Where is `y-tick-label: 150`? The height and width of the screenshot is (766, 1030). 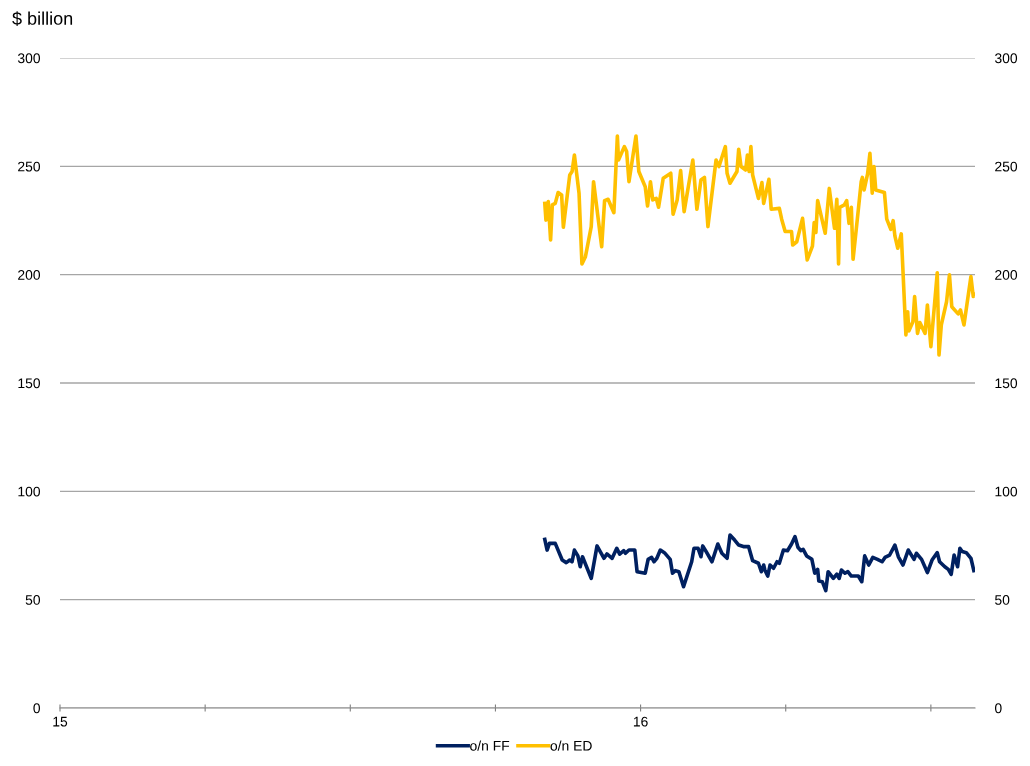
y-tick-label: 150 is located at coordinates (29, 383).